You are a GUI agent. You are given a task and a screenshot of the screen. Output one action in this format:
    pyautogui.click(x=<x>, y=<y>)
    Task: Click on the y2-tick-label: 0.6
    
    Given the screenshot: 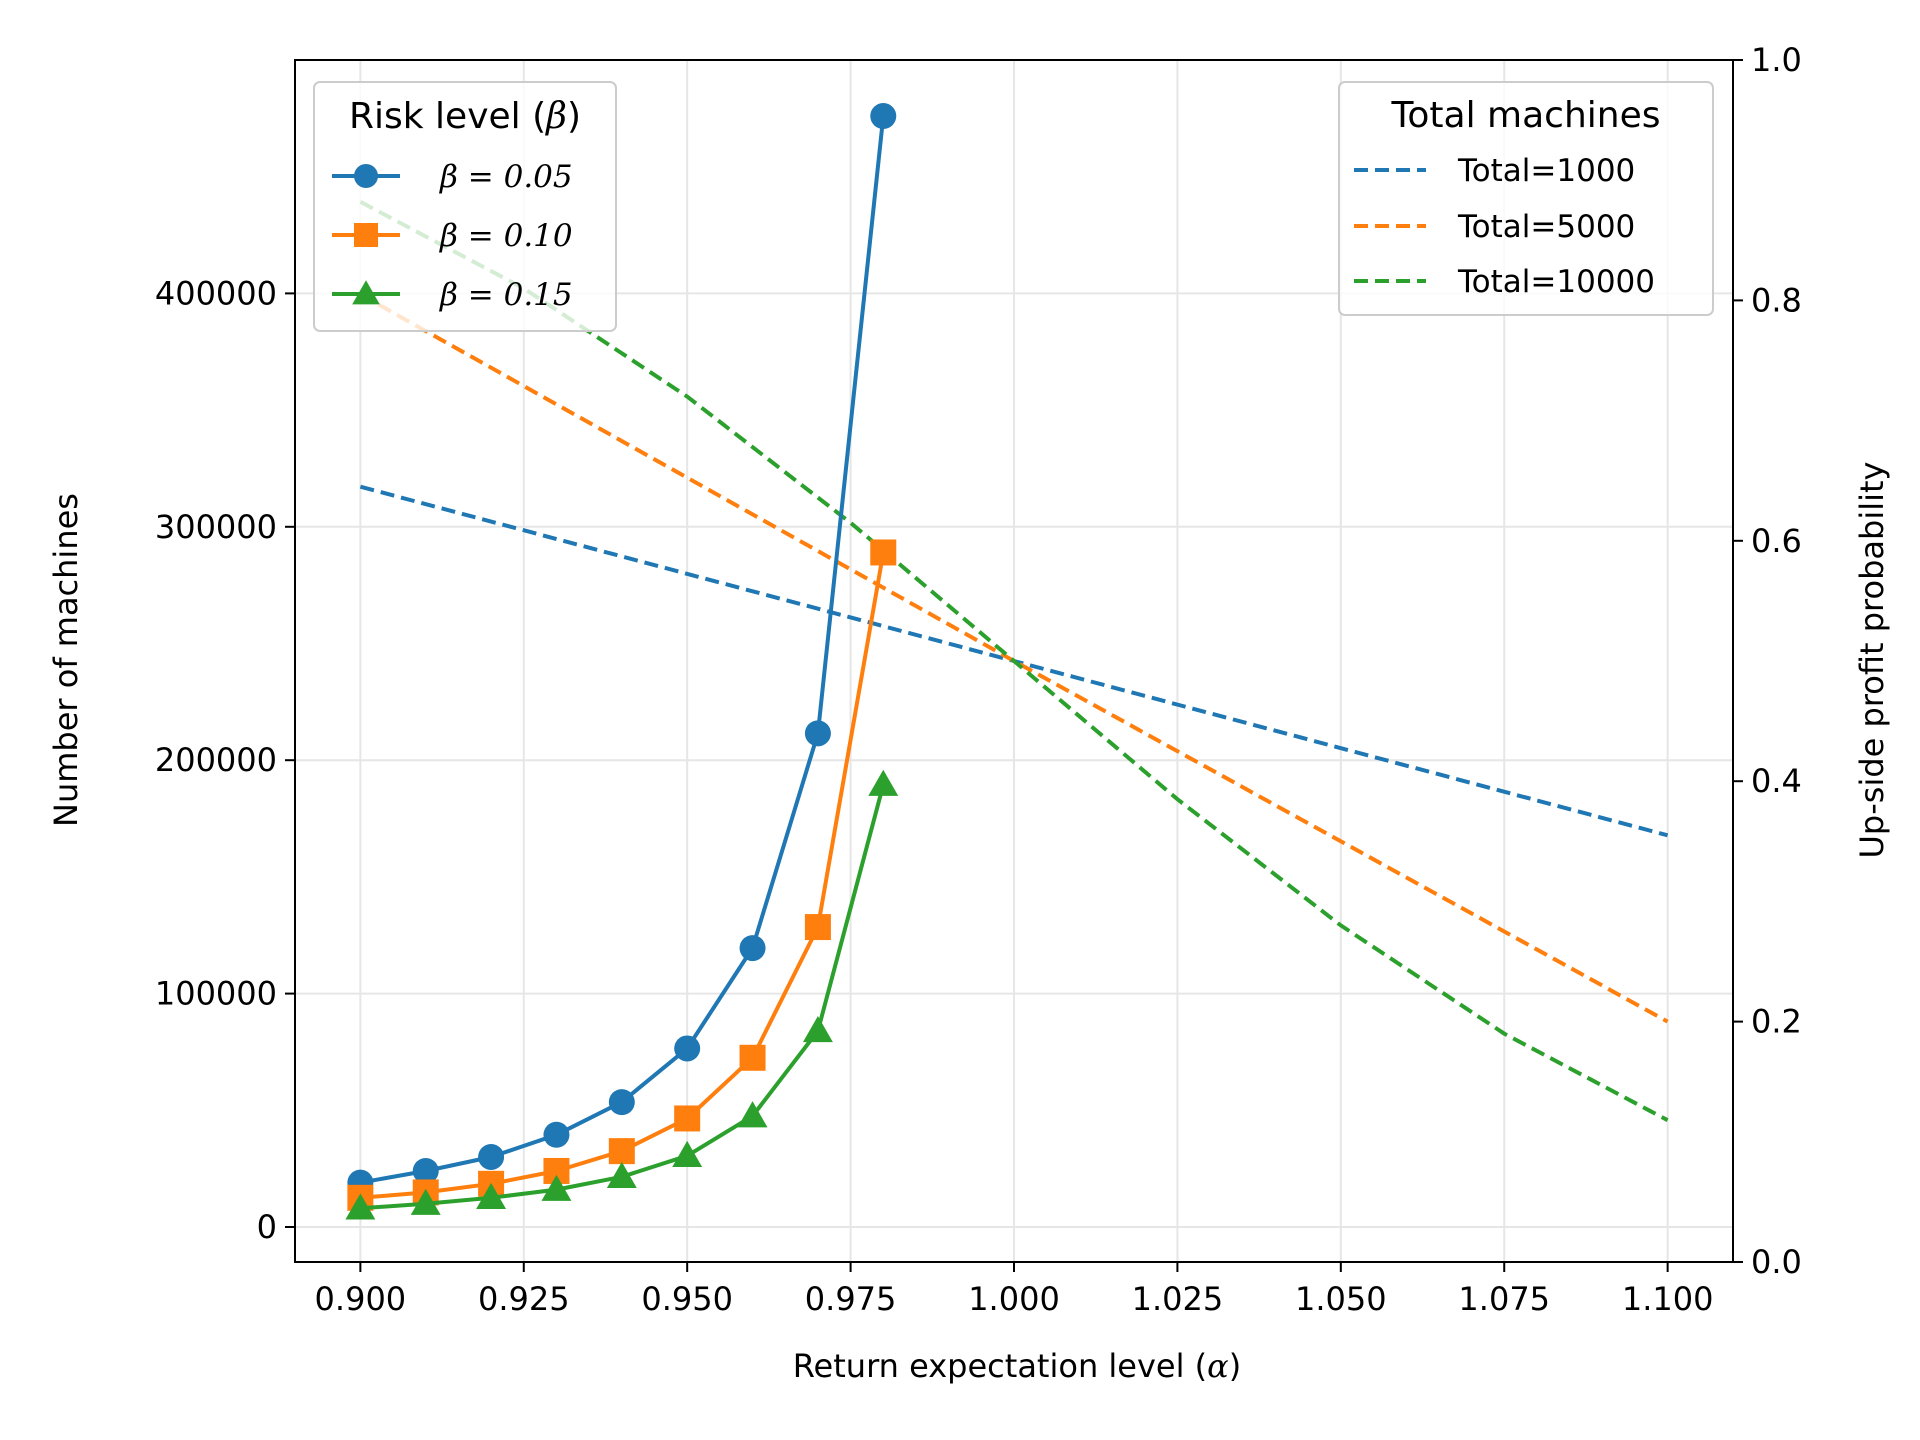 What is the action you would take?
    pyautogui.click(x=1776, y=541)
    